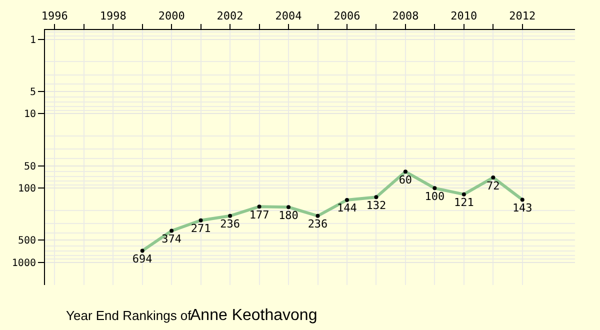 The image size is (600, 330). I want to click on x-tick-label: 2000, so click(171, 16).